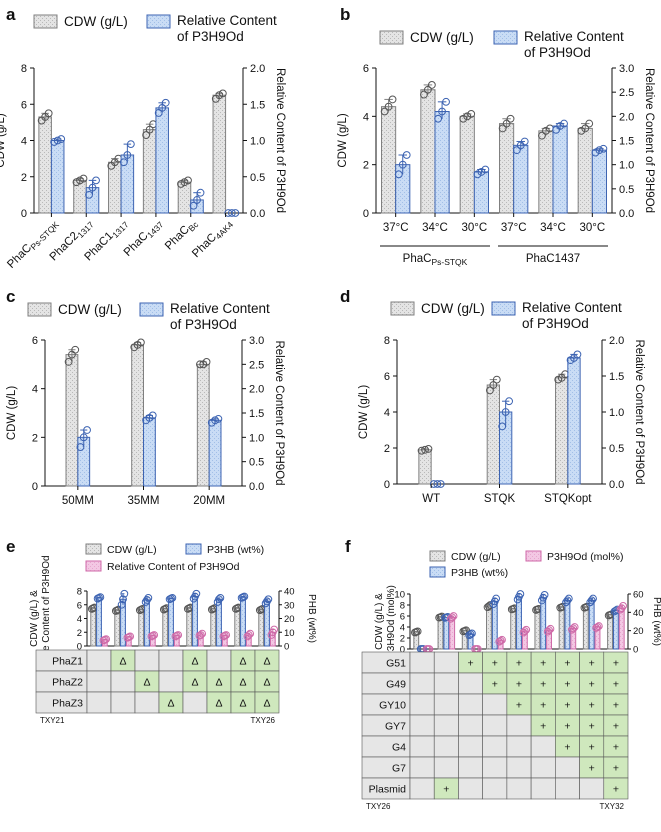 The height and width of the screenshot is (832, 661). What do you see at coordinates (257, 105) in the screenshot?
I see `y-tick-label-right: 1.5` at bounding box center [257, 105].